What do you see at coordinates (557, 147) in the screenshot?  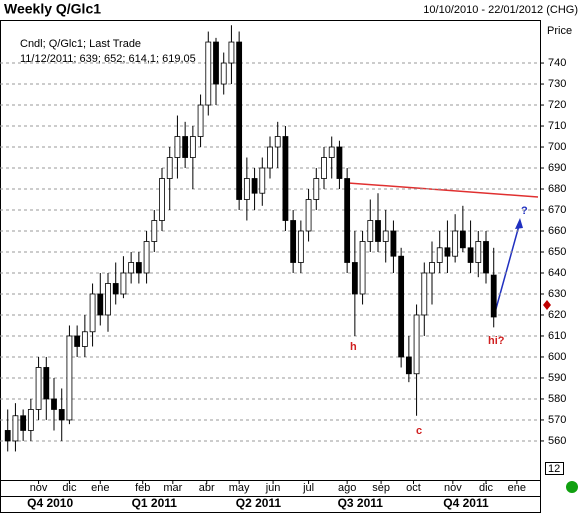 I see `y-tick-label: 700` at bounding box center [557, 147].